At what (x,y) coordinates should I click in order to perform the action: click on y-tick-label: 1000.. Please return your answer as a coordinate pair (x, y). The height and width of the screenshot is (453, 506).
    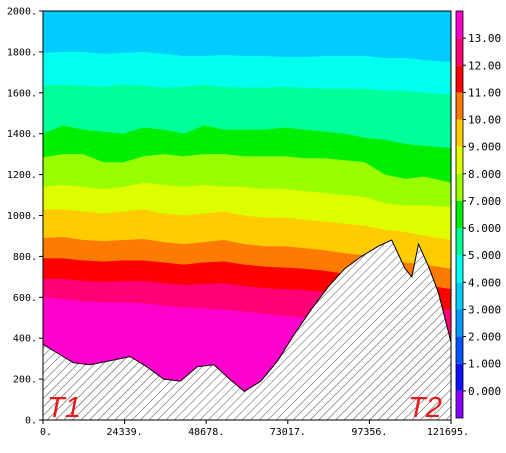
    Looking at the image, I should click on (22, 216).